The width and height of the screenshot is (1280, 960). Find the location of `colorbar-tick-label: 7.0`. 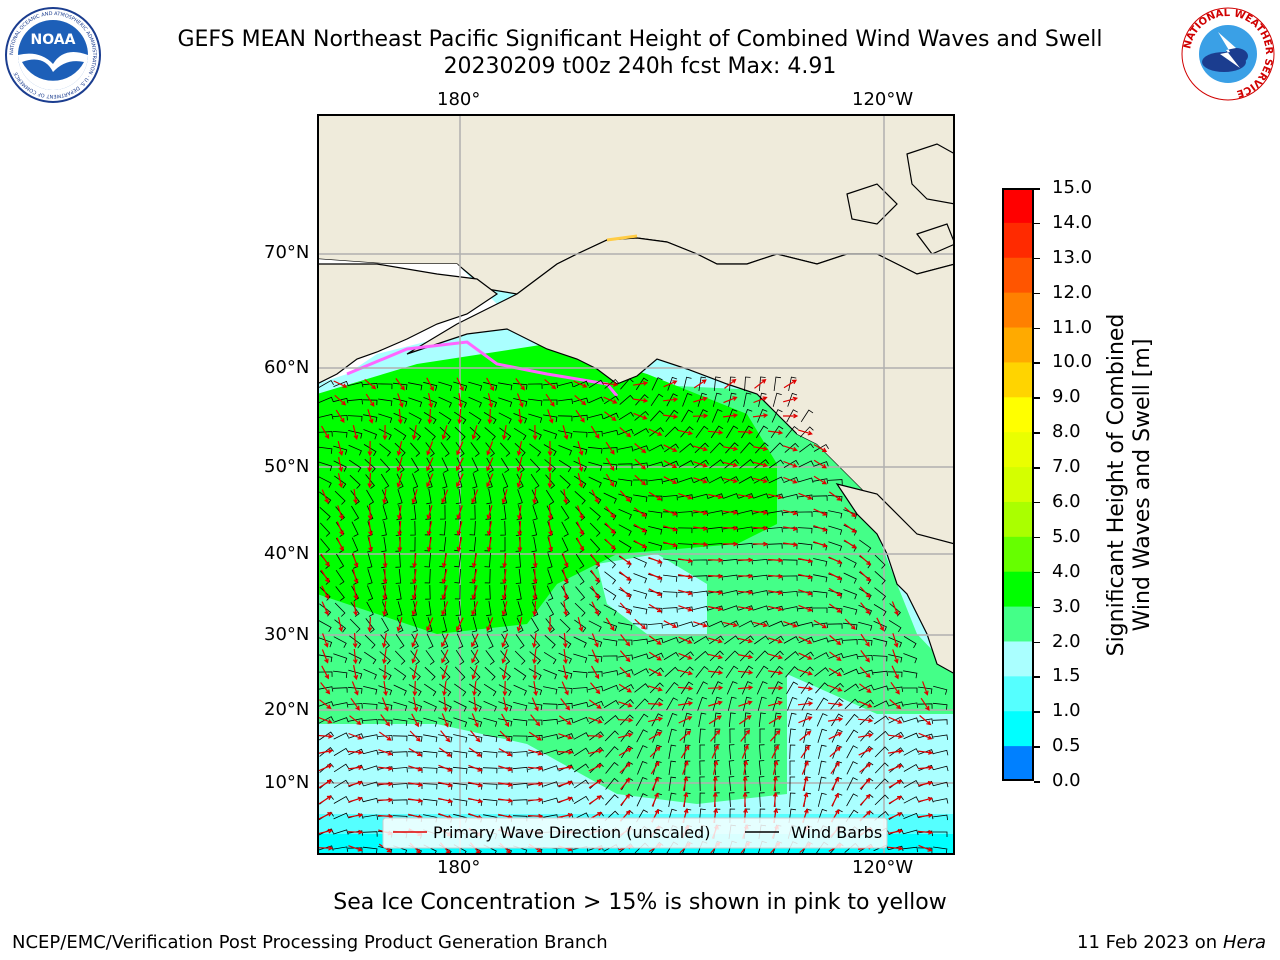

colorbar-tick-label: 7.0 is located at coordinates (1066, 467).